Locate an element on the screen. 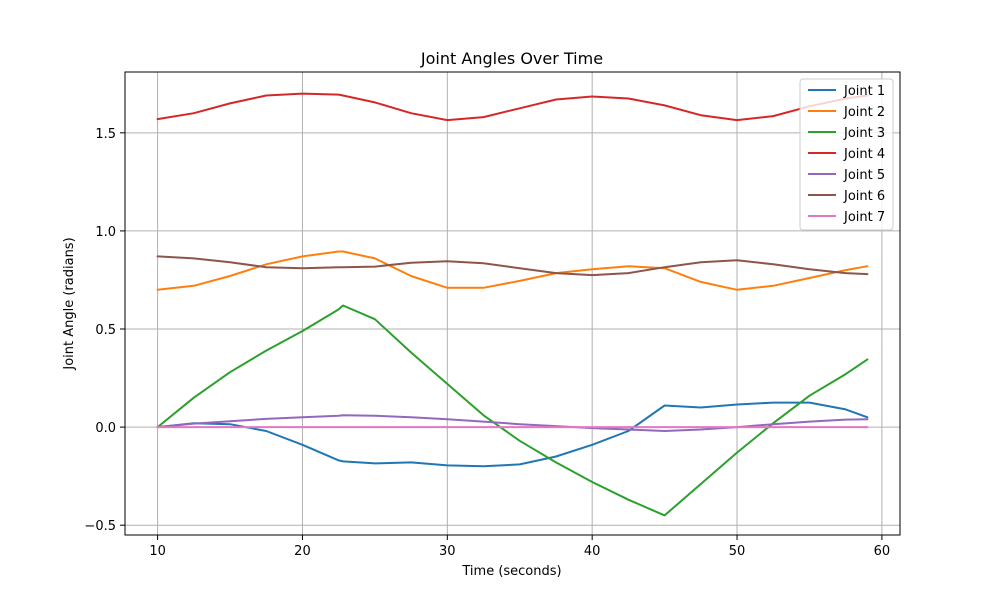  legend-label: Joint 3 is located at coordinates (864, 133).